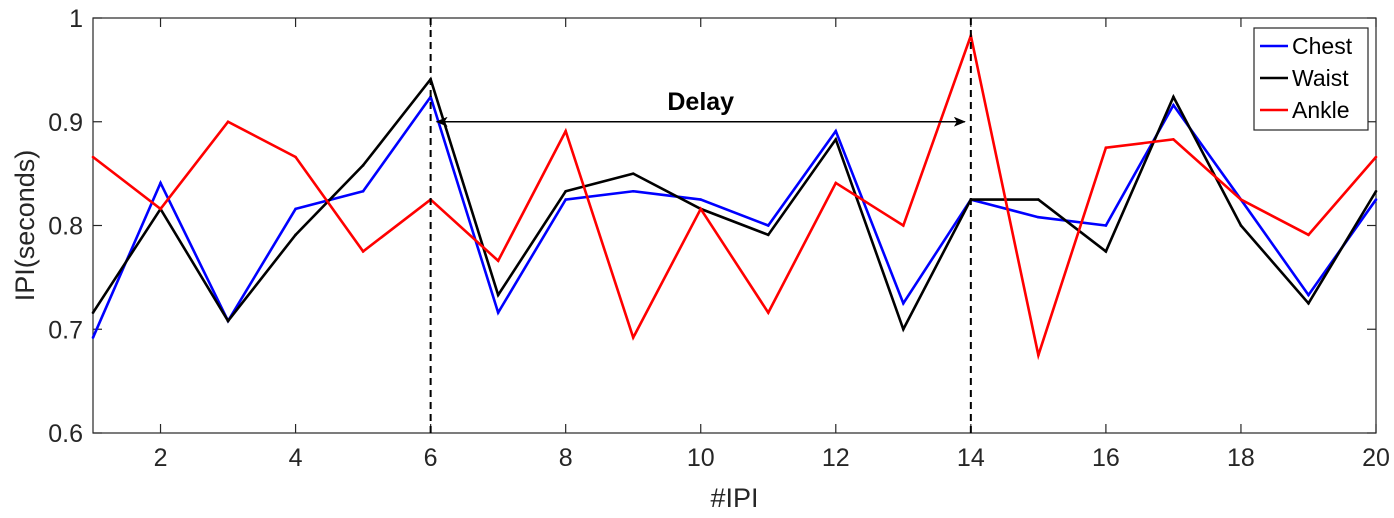 This screenshot has height=518, width=1394. What do you see at coordinates (566, 458) in the screenshot?
I see `x-tick-label: 8` at bounding box center [566, 458].